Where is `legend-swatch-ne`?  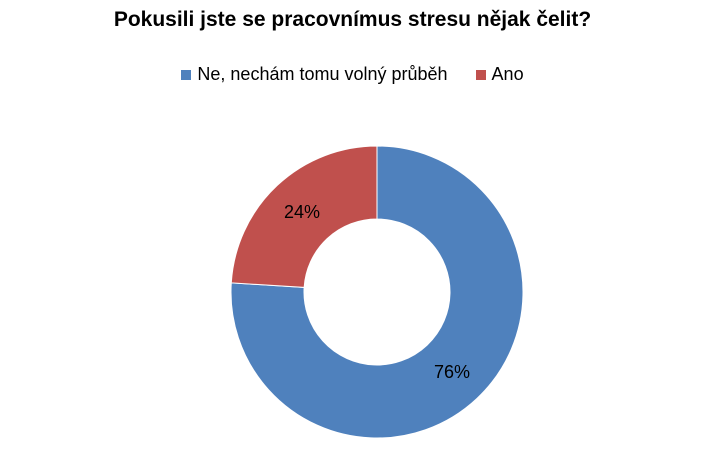
legend-swatch-ne is located at coordinates (186, 74).